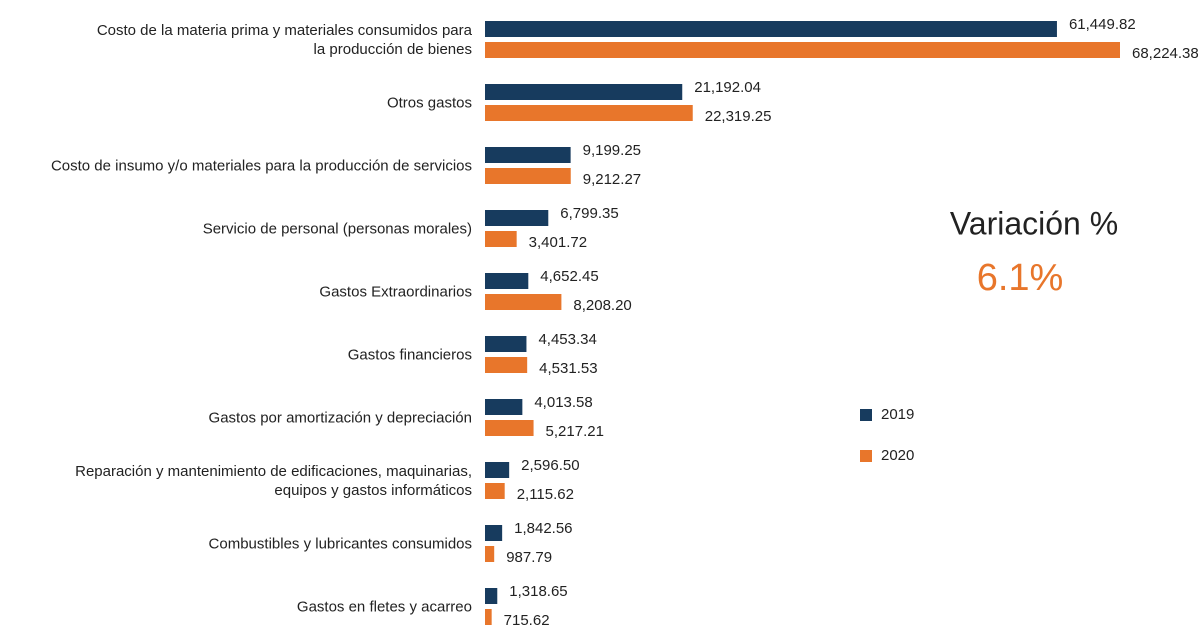  Describe the element at coordinates (538, 591) in the screenshot. I see `value-label: 1,318.65` at that location.